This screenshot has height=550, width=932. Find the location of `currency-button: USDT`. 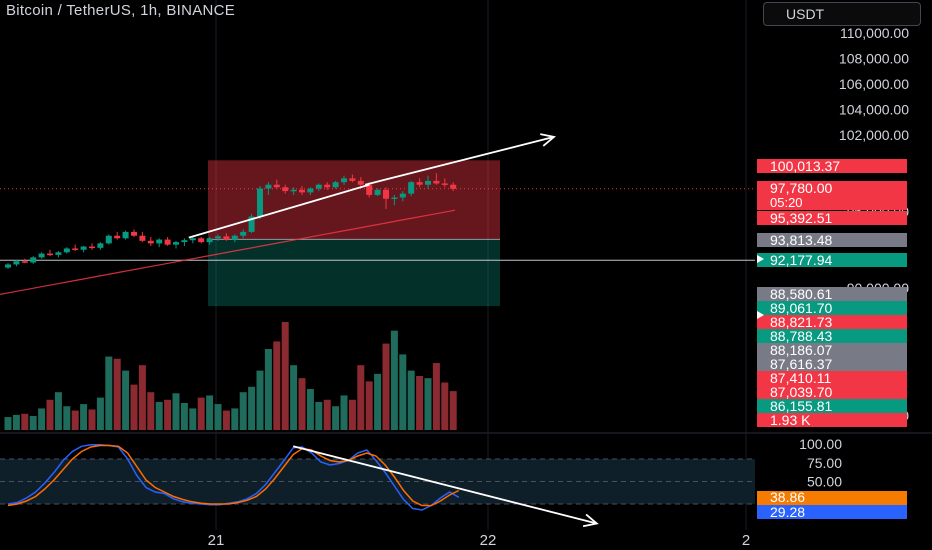

currency-button: USDT is located at coordinates (842, 14).